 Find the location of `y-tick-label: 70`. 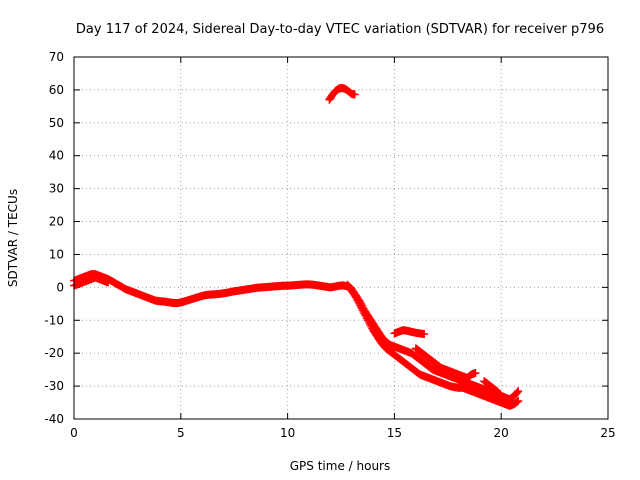

y-tick-label: 70 is located at coordinates (56, 57).